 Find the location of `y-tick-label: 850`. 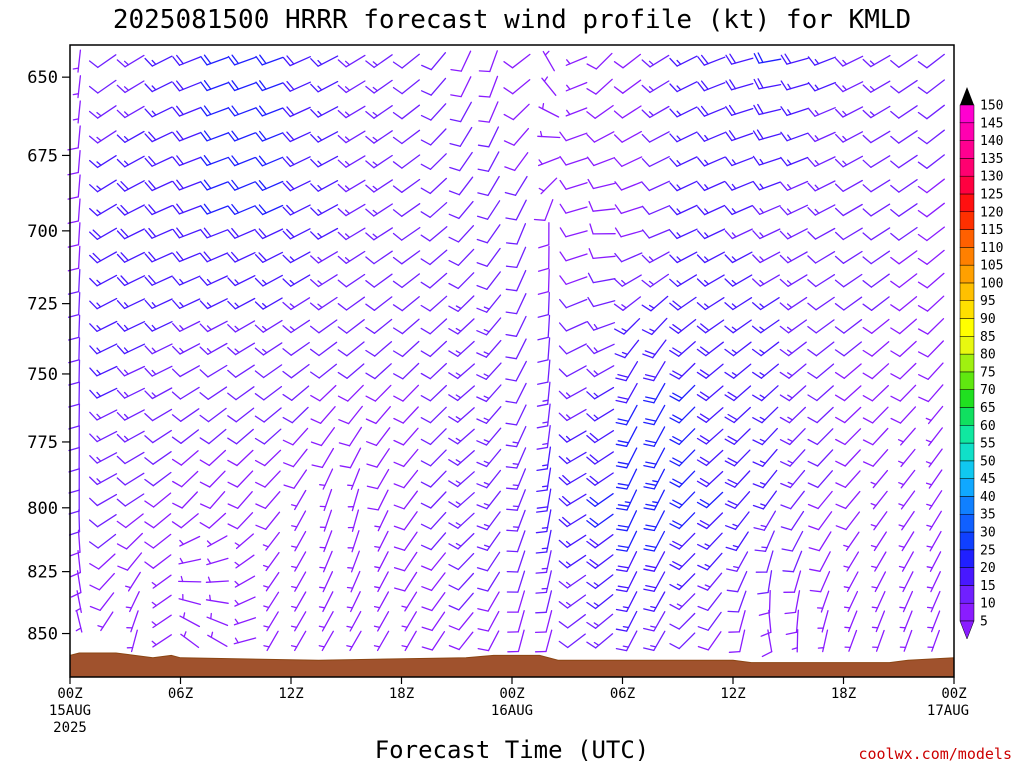

y-tick-label: 850 is located at coordinates (42, 635).